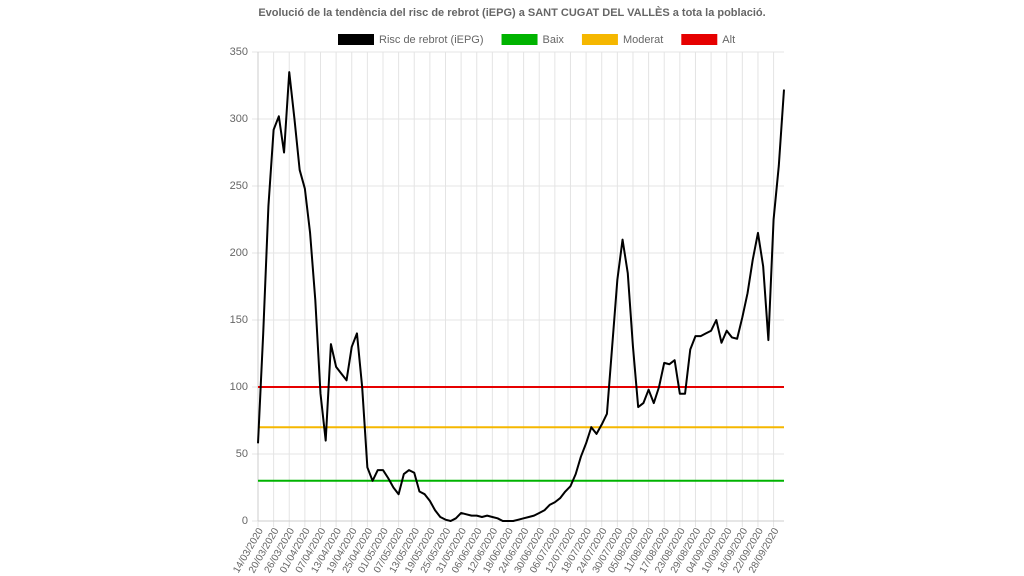 The height and width of the screenshot is (576, 1024). What do you see at coordinates (643, 40) in the screenshot?
I see `legend-label: Moderat` at bounding box center [643, 40].